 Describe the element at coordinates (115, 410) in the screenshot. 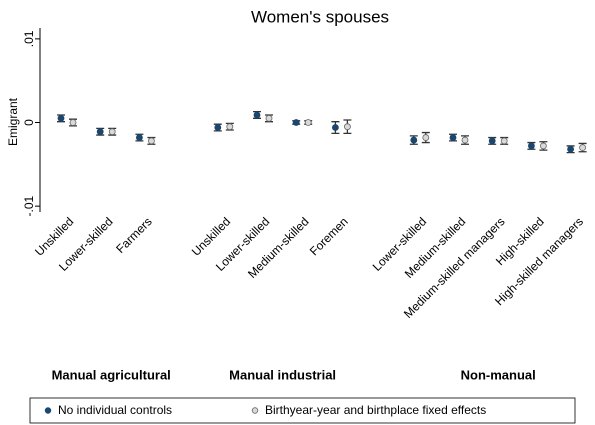

I see `legend-label: No individual controls` at that location.